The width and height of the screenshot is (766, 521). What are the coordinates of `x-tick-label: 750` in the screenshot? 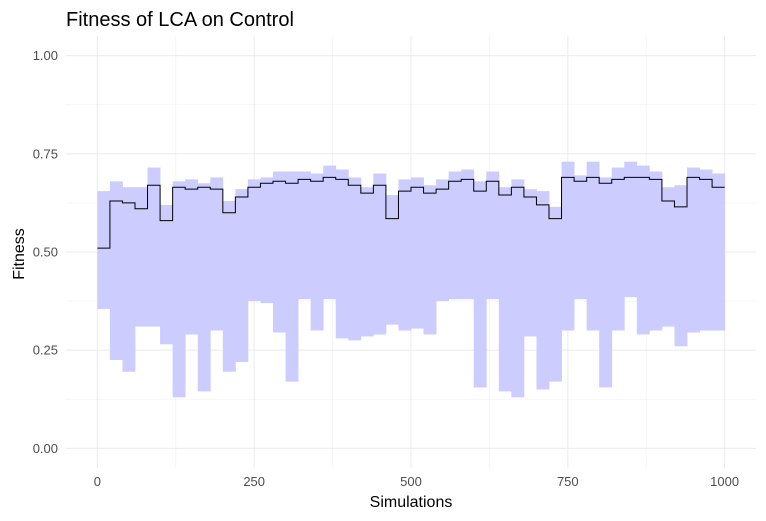 It's located at (568, 481).